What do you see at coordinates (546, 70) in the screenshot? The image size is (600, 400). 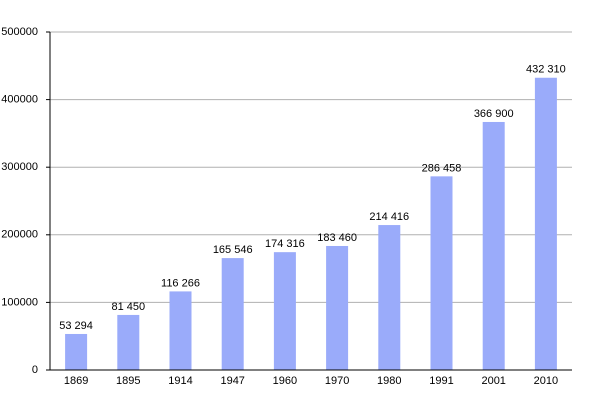 I see `value-label: 432 310` at bounding box center [546, 70].